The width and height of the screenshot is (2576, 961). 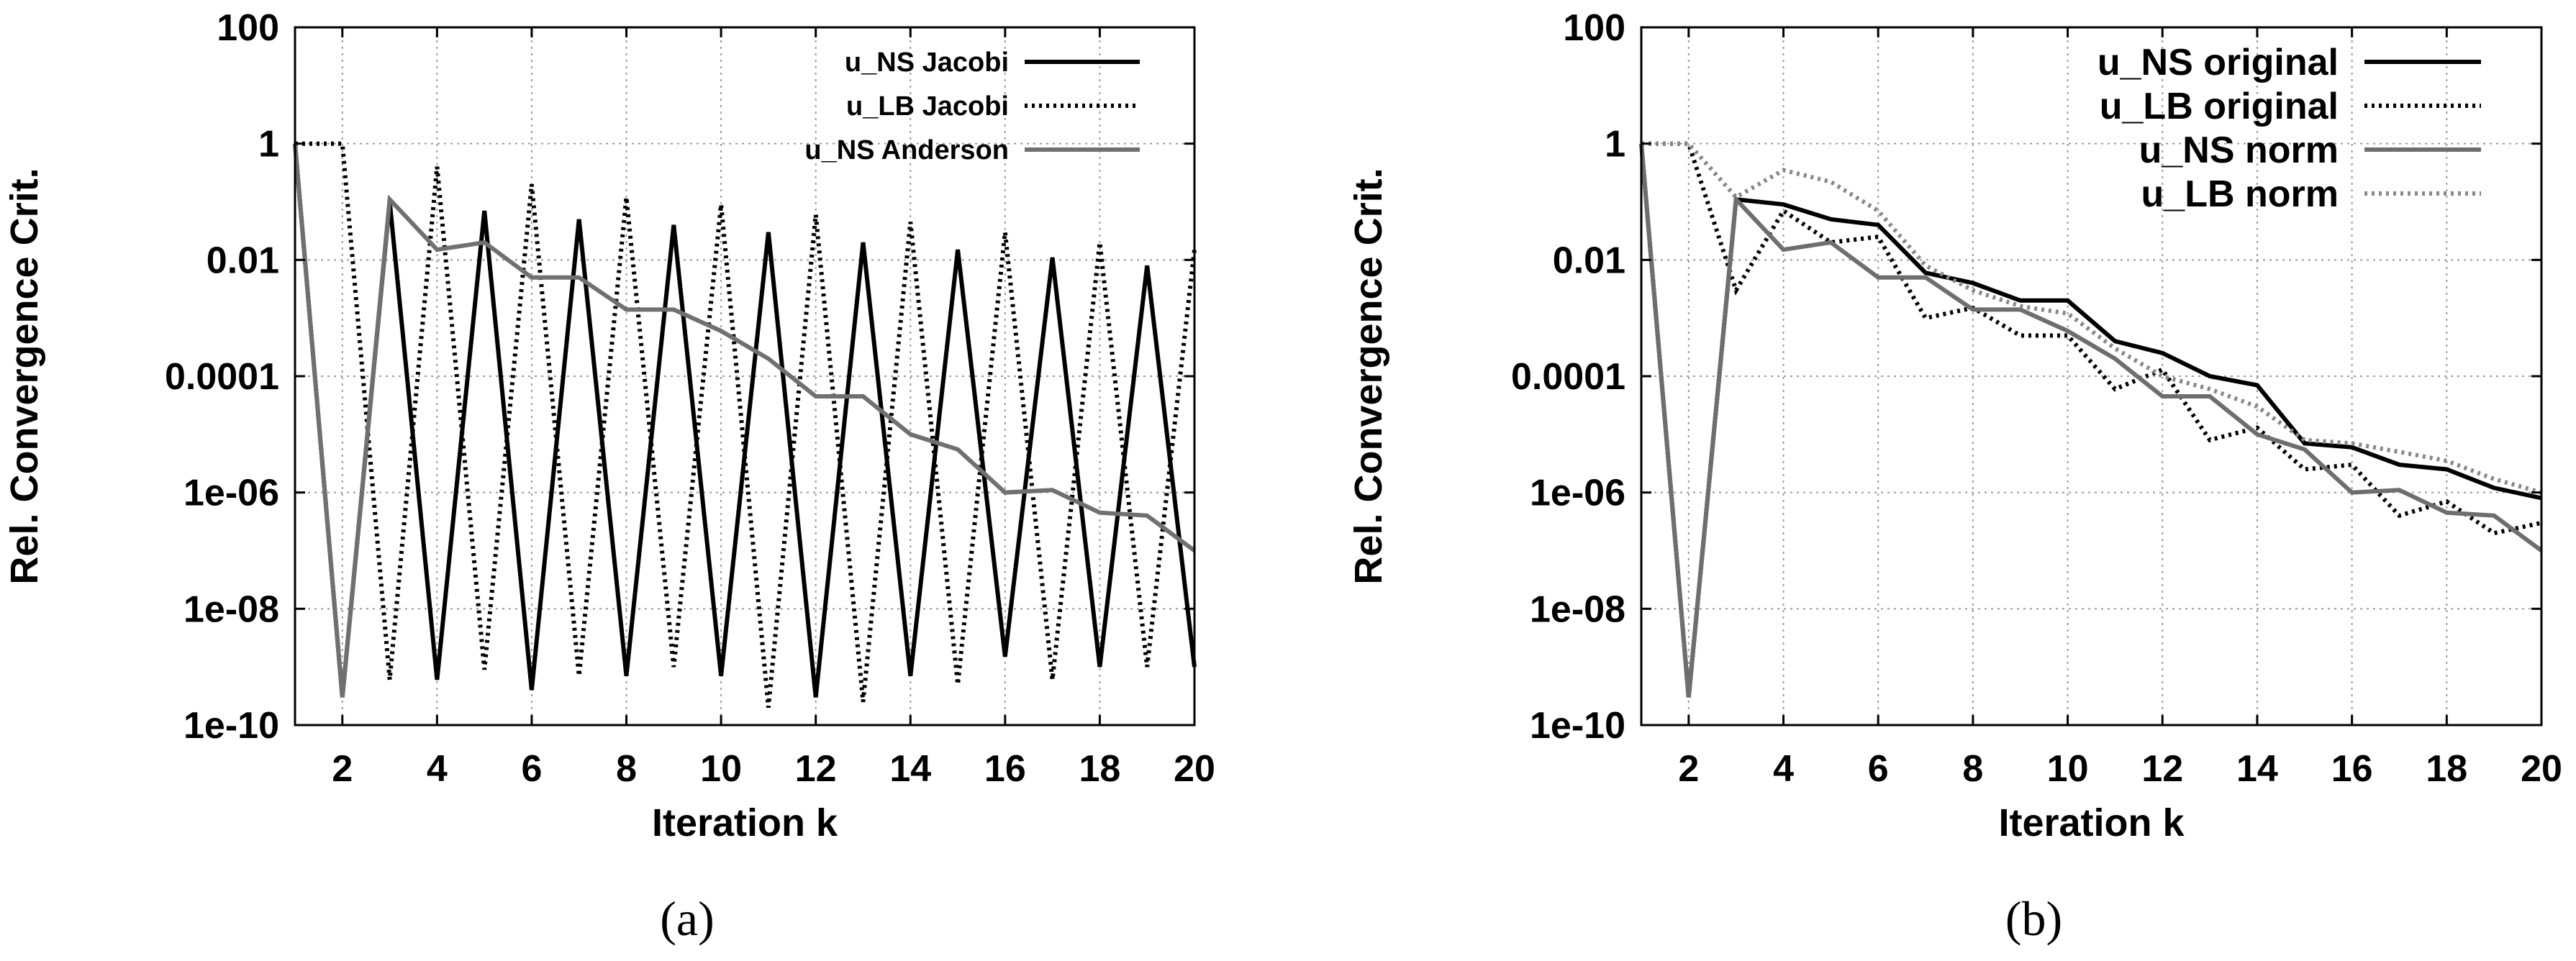 I want to click on panel-b-legend-label: u_LB norm, so click(x=2240, y=194).